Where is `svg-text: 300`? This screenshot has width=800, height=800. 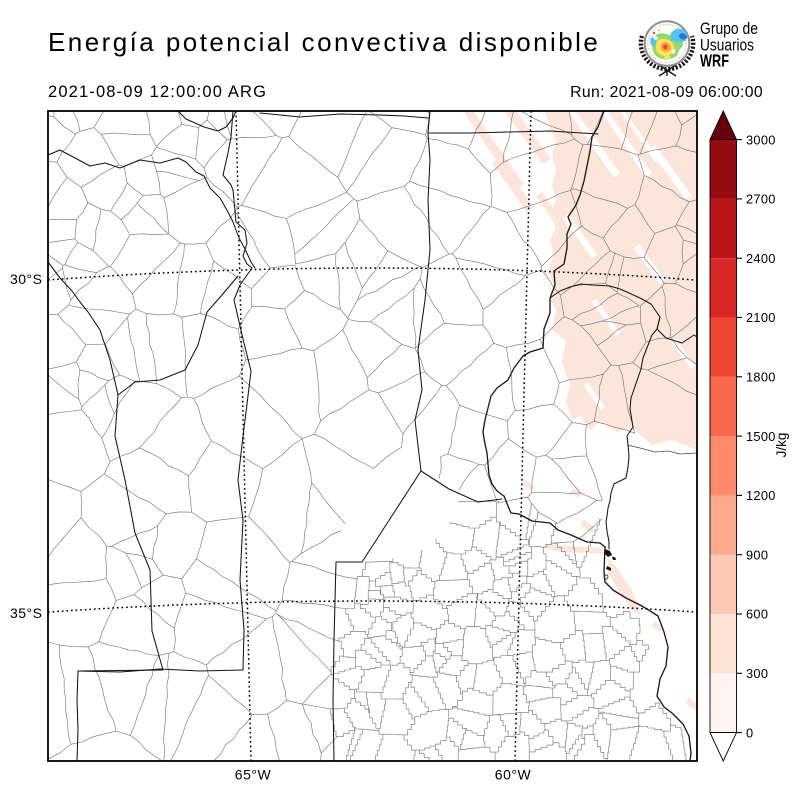 svg-text: 300 is located at coordinates (757, 673).